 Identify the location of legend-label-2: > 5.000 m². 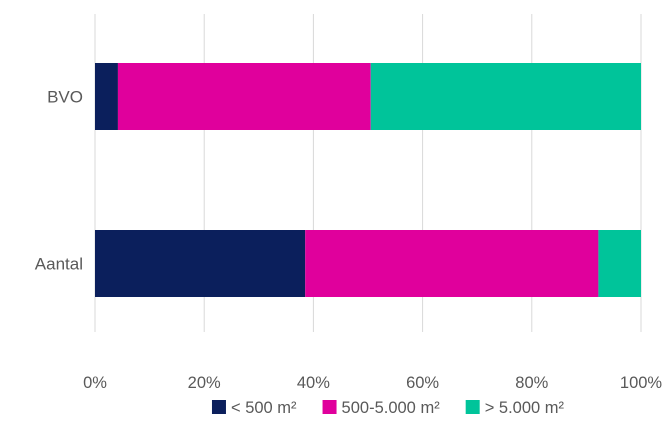
(525, 408).